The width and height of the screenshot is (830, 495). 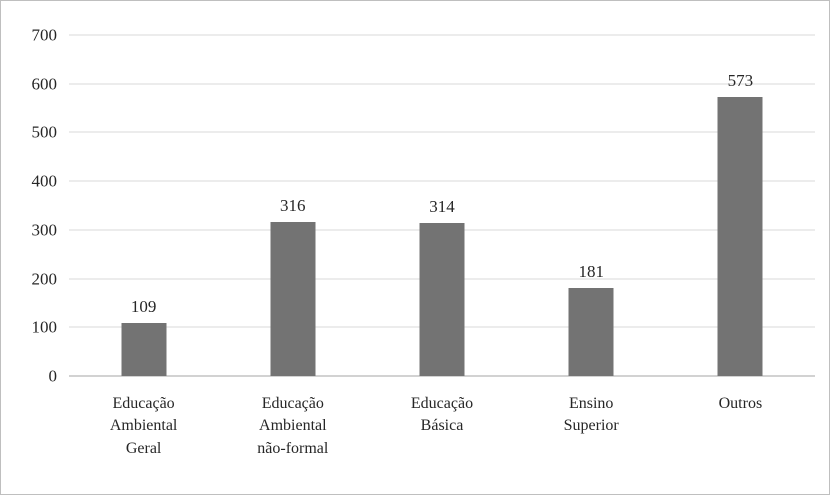 What do you see at coordinates (29, 206) in the screenshot?
I see `y-axis: 0 100 200 300 400 500 600 700` at bounding box center [29, 206].